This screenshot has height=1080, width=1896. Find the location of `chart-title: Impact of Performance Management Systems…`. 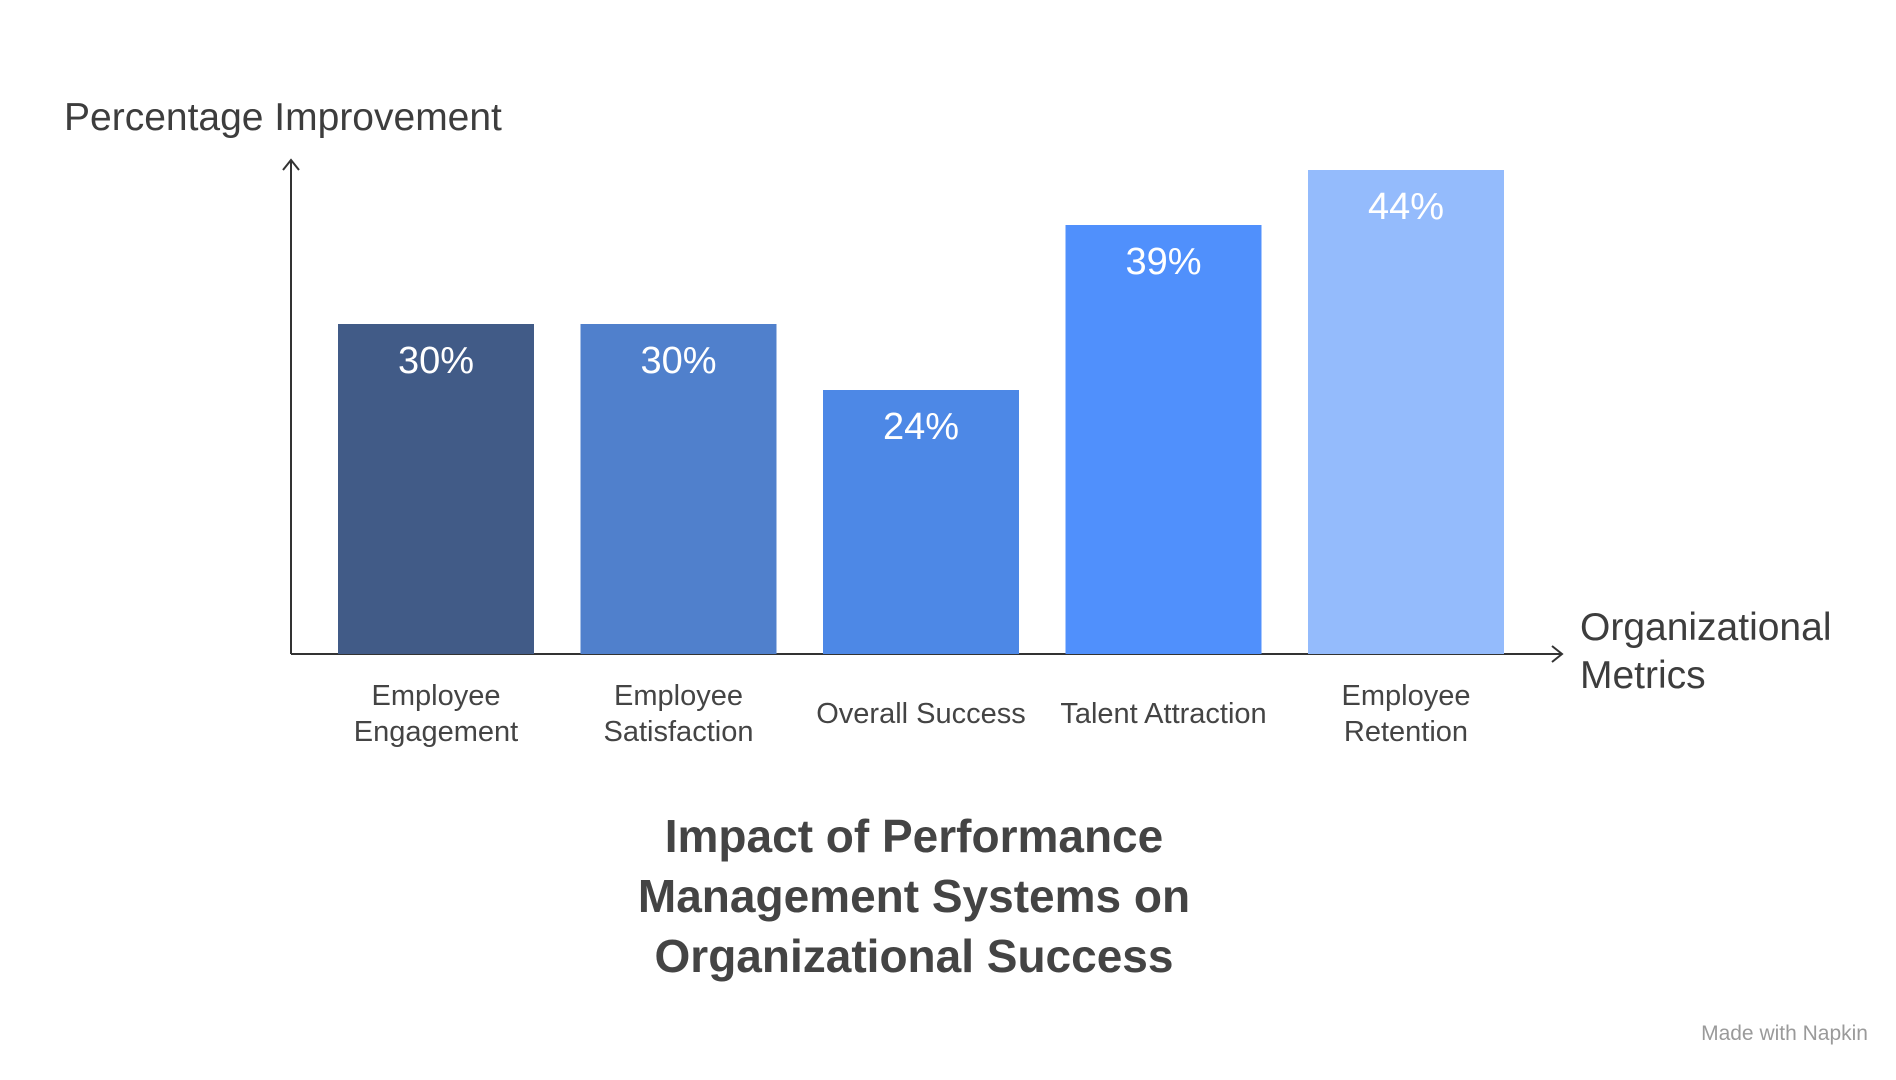

chart-title: Impact of Performance Management Systems… is located at coordinates (914, 896).